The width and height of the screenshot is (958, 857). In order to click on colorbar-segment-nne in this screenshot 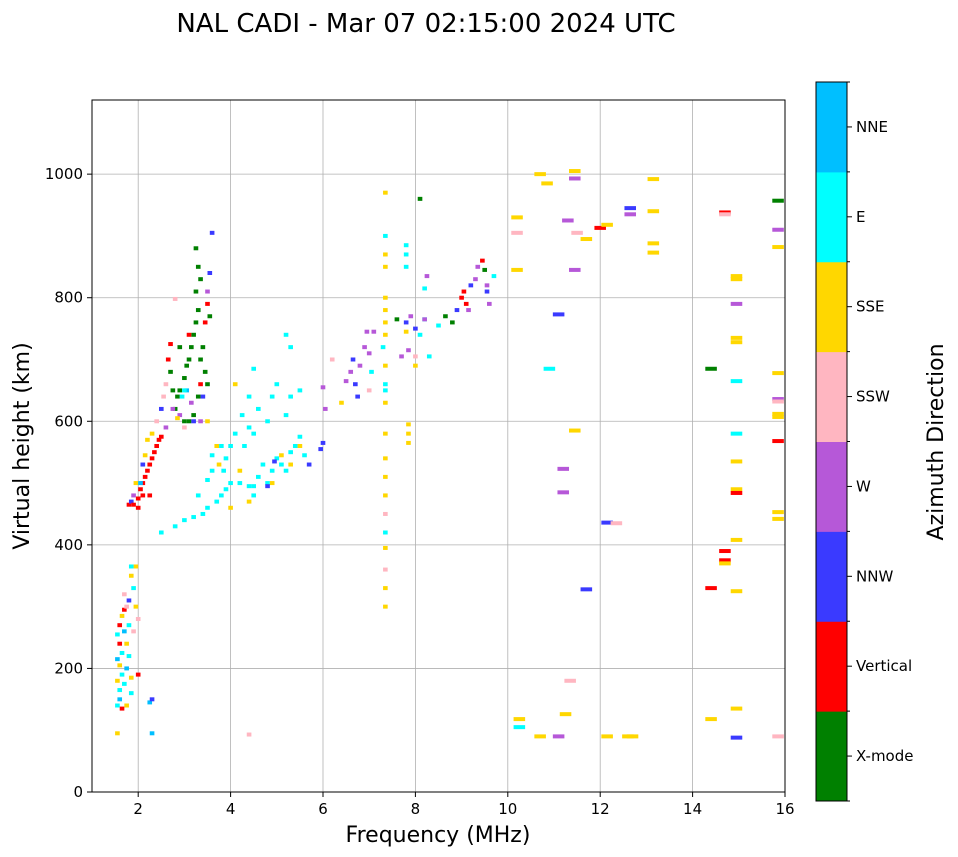, I will do `click(831, 127)`.